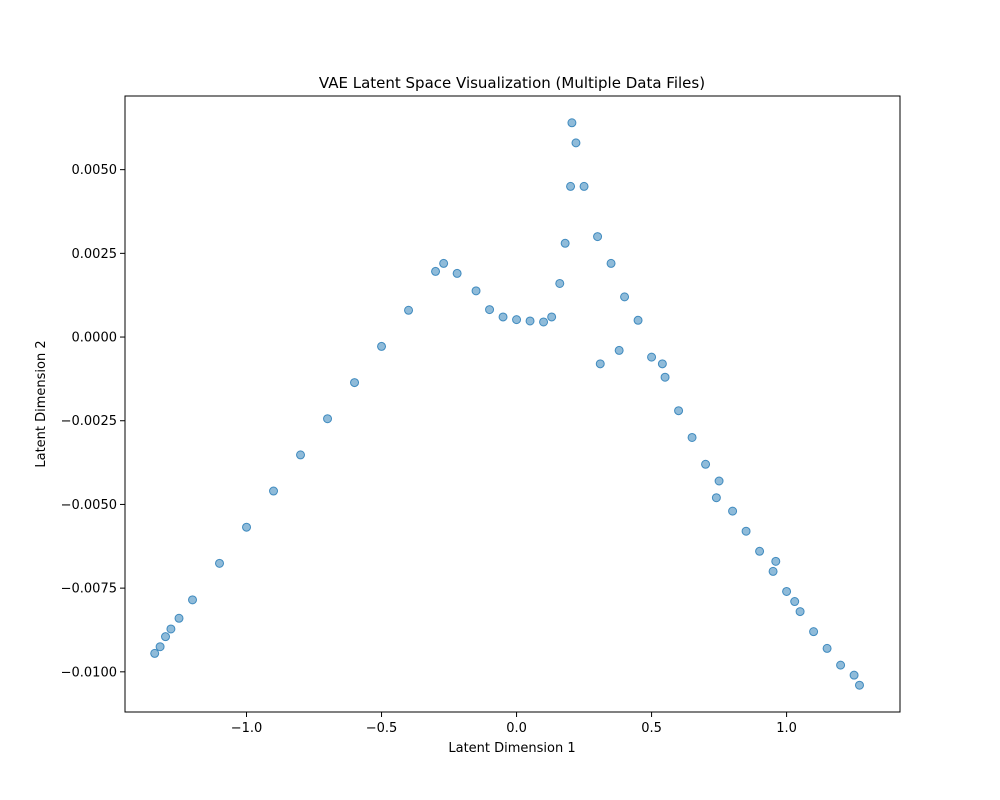 The height and width of the screenshot is (800, 1000). I want to click on y-tick-label: −0.0050, so click(89, 505).